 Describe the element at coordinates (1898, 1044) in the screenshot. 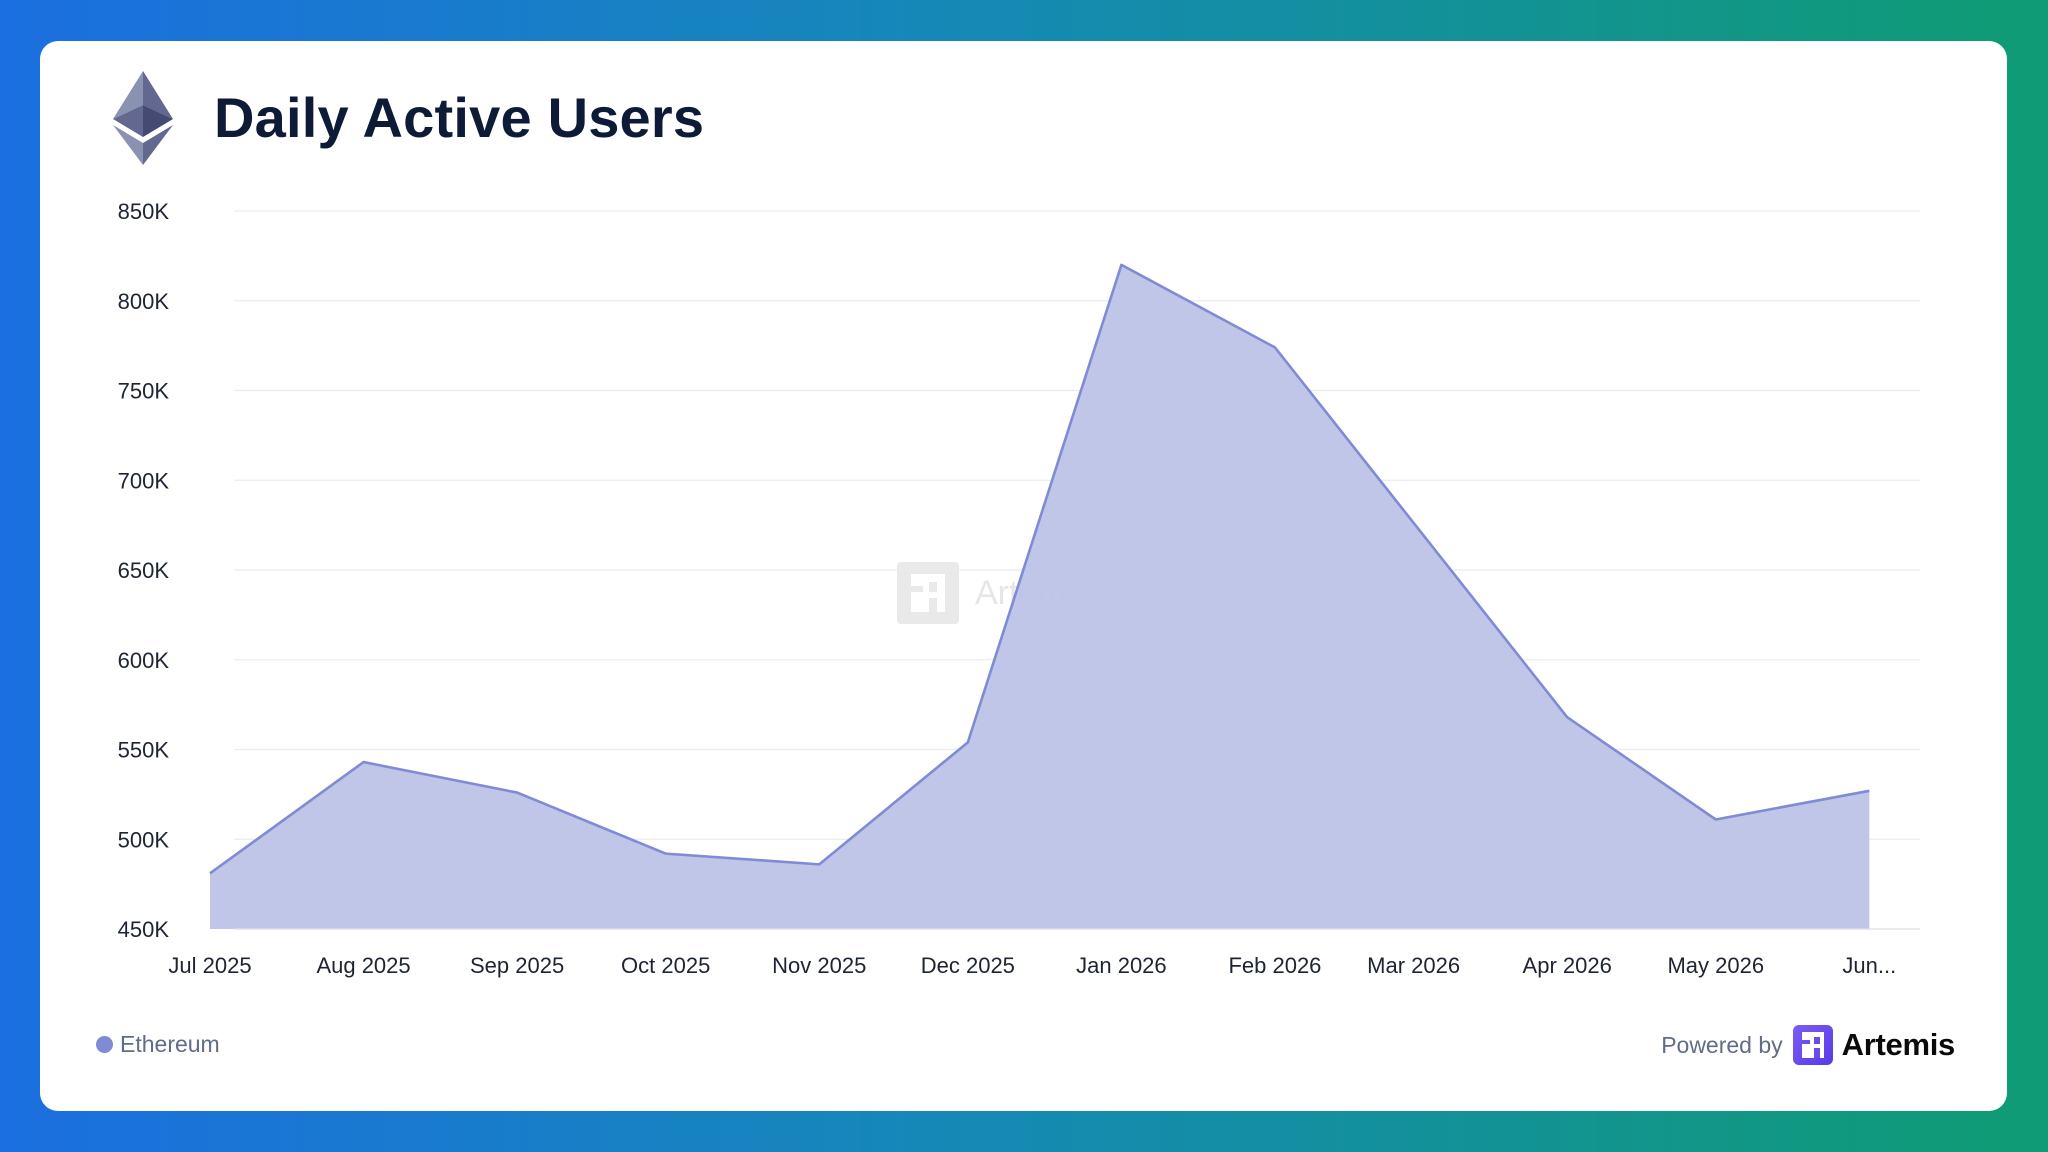

I see `artemis-brand: Artemis` at that location.